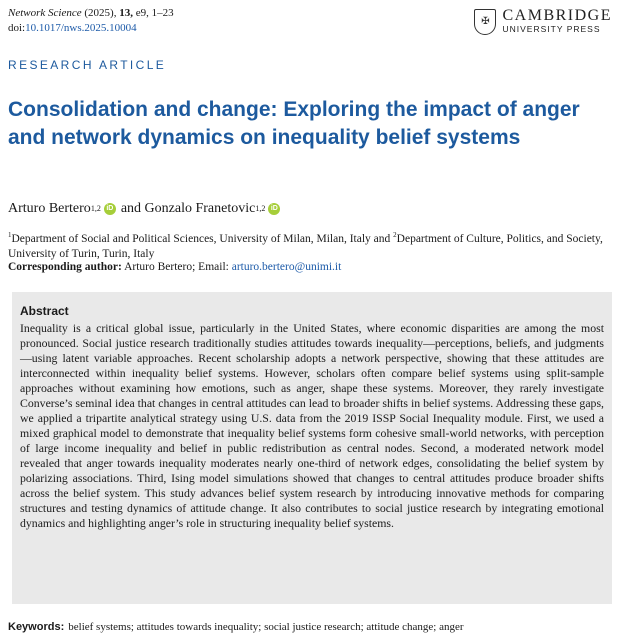 This screenshot has width=624, height=641. What do you see at coordinates (286, 267) in the screenshot?
I see `email-link: arturo.bertero@unimi.it` at bounding box center [286, 267].